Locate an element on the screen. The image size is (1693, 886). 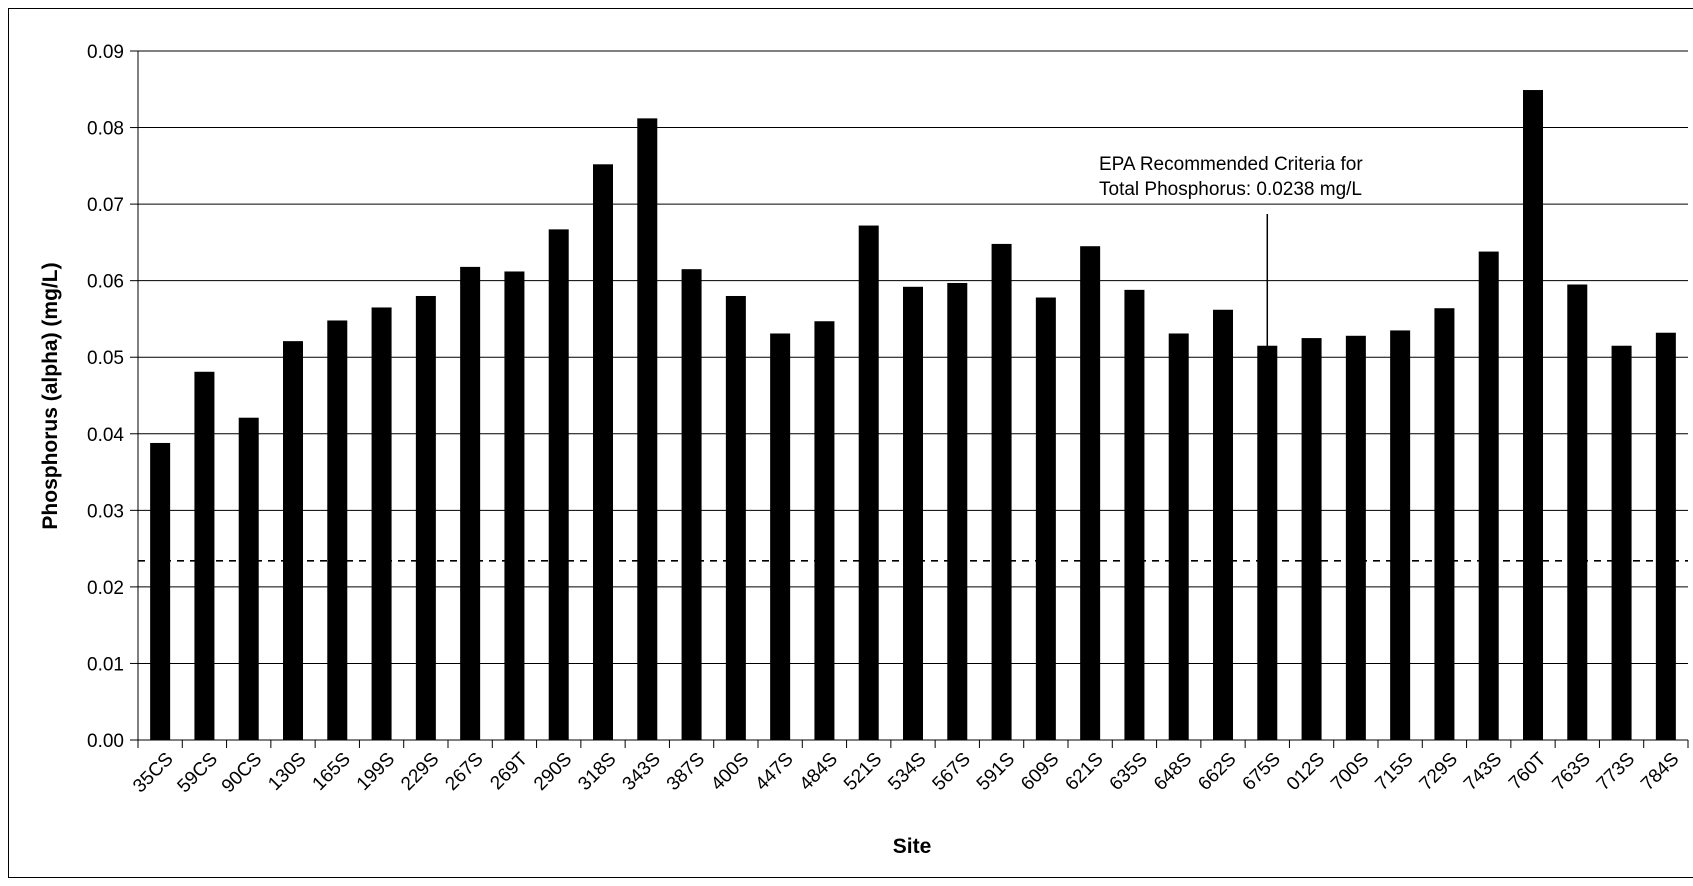
annotation-arrow-head is located at coordinates (1267, 549).